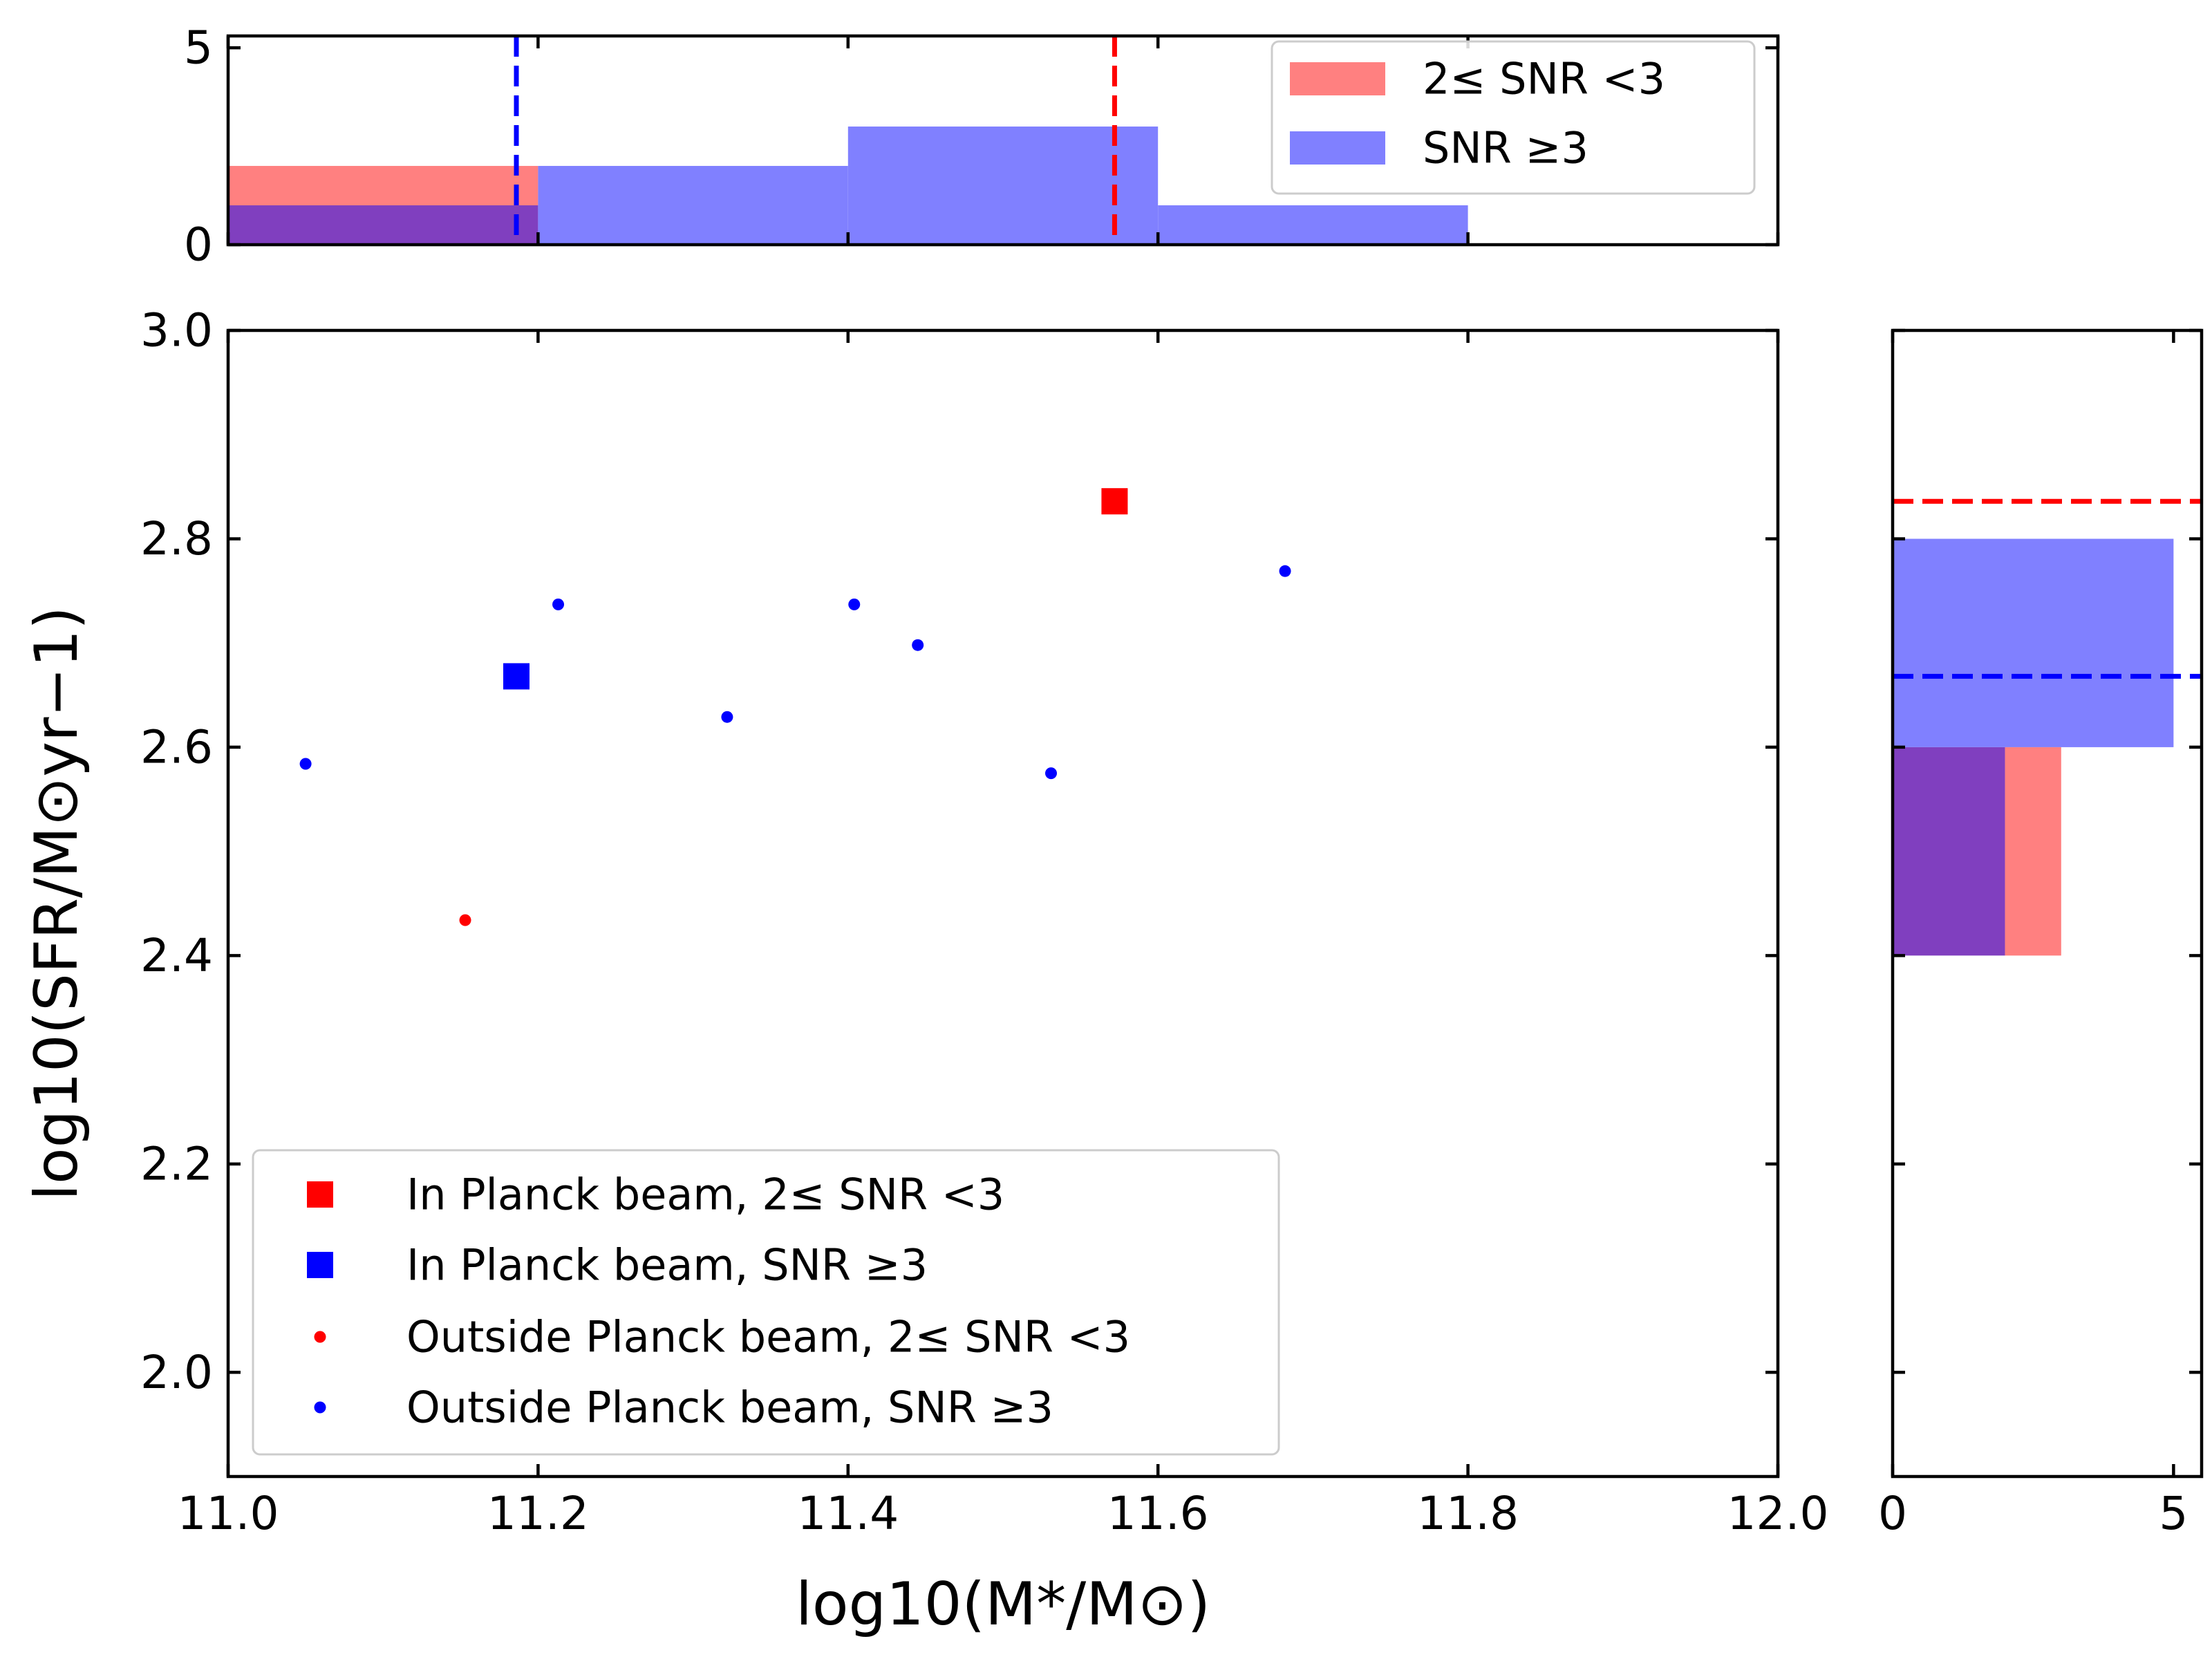 The height and width of the screenshot is (1659, 2212). Describe the element at coordinates (2033, 643) in the screenshot. I see `right-hist-blue-bar` at that location.